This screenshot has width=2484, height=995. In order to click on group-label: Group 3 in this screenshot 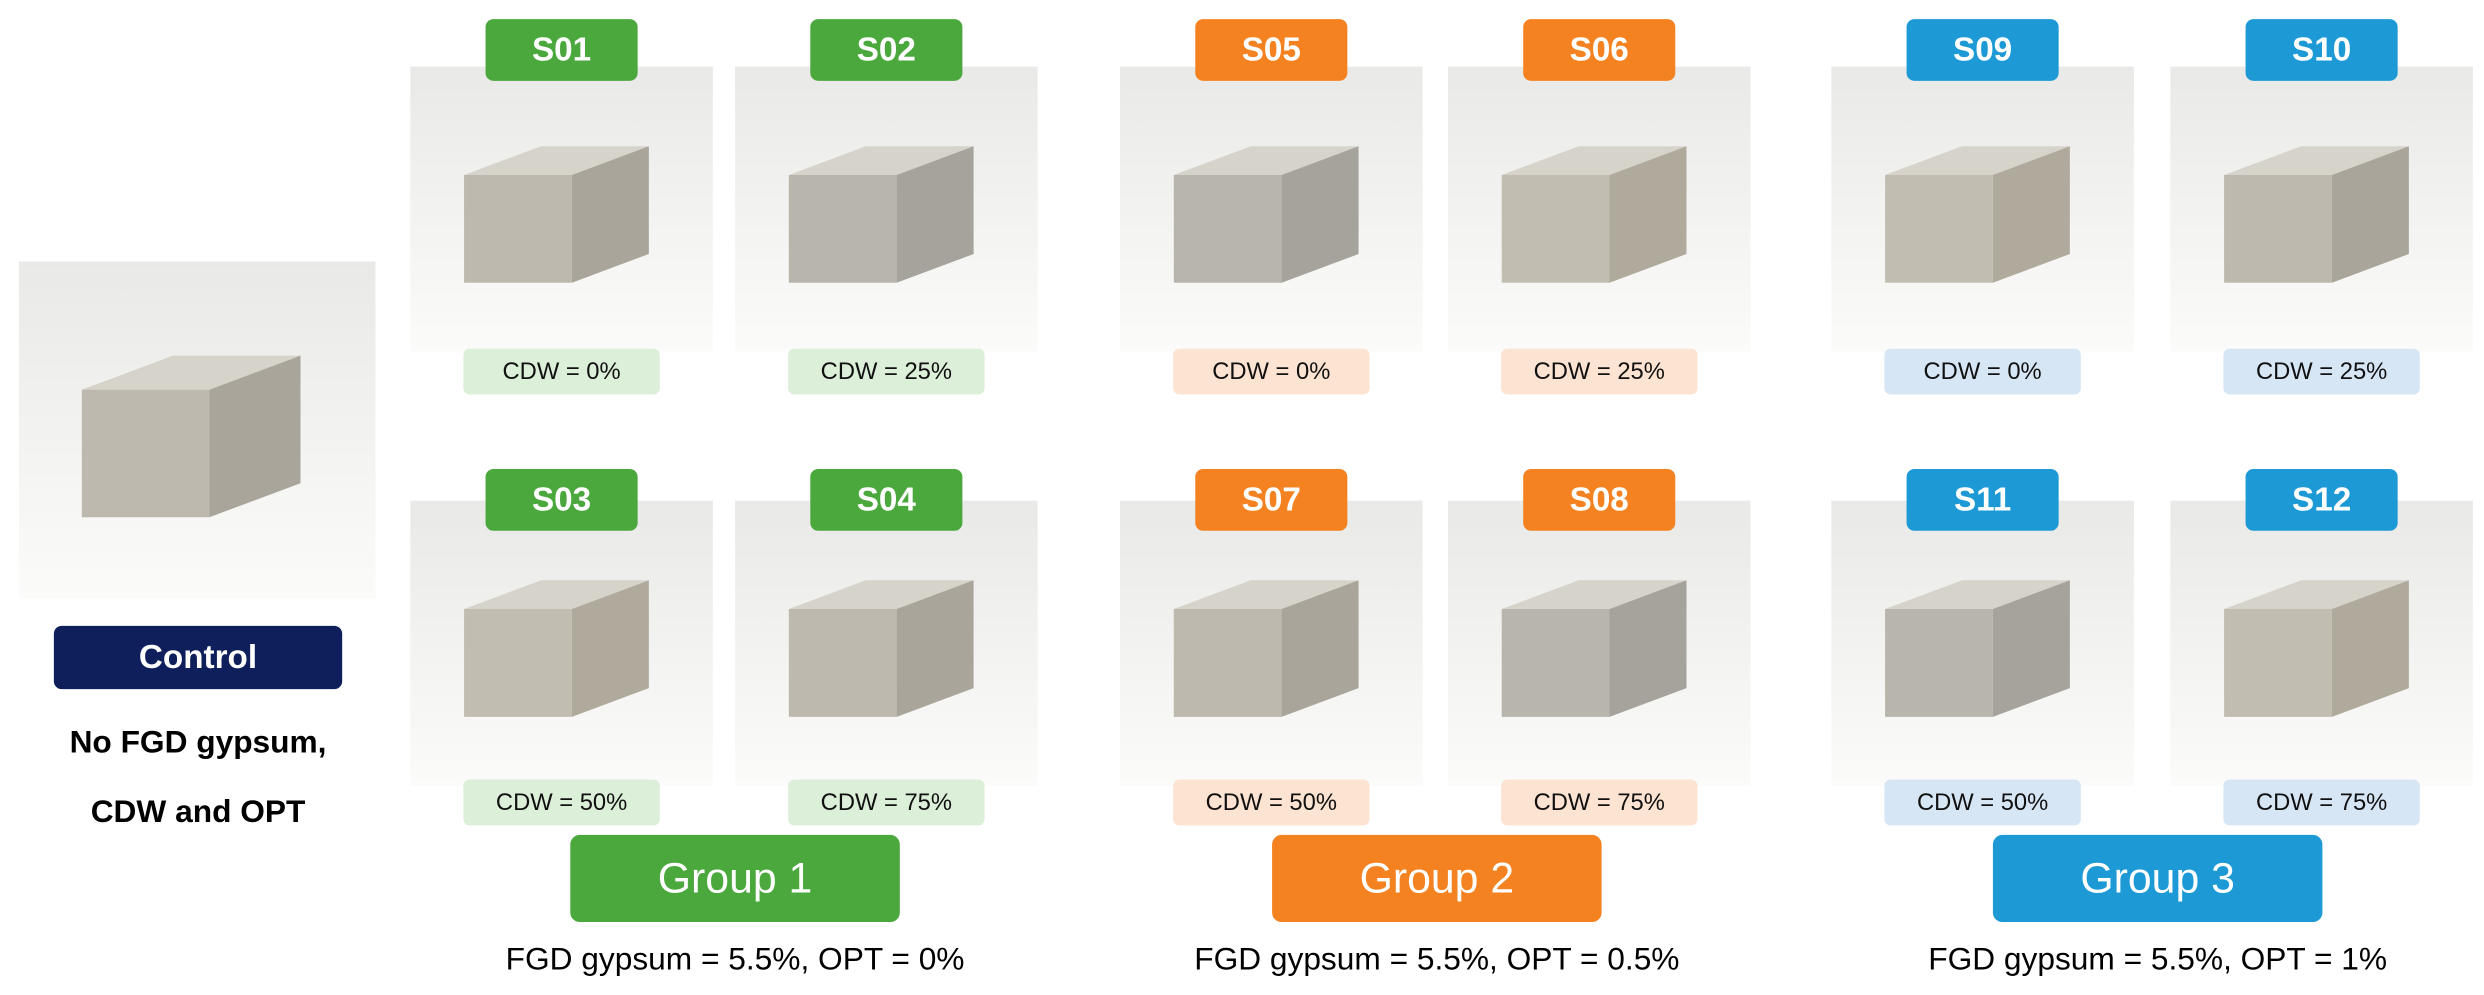, I will do `click(2157, 878)`.